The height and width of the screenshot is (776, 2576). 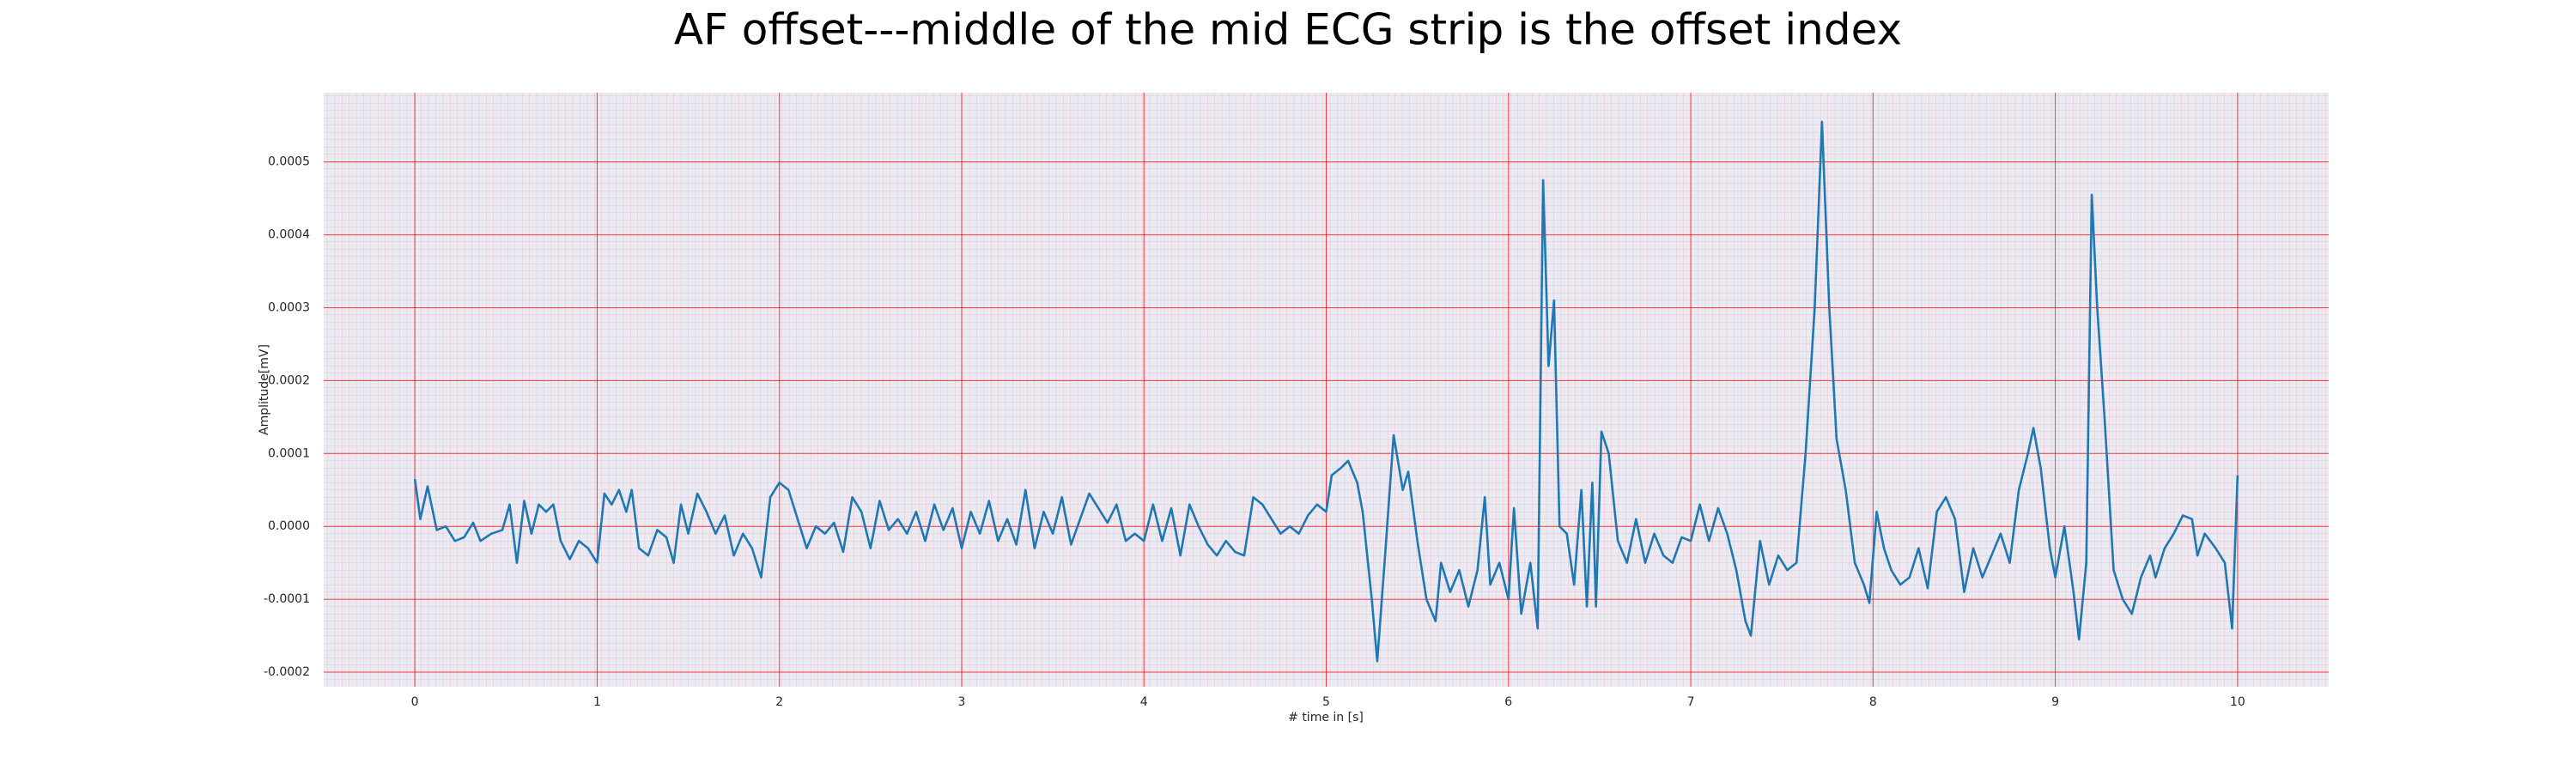 What do you see at coordinates (779, 702) in the screenshot?
I see `x-tick-label: 2` at bounding box center [779, 702].